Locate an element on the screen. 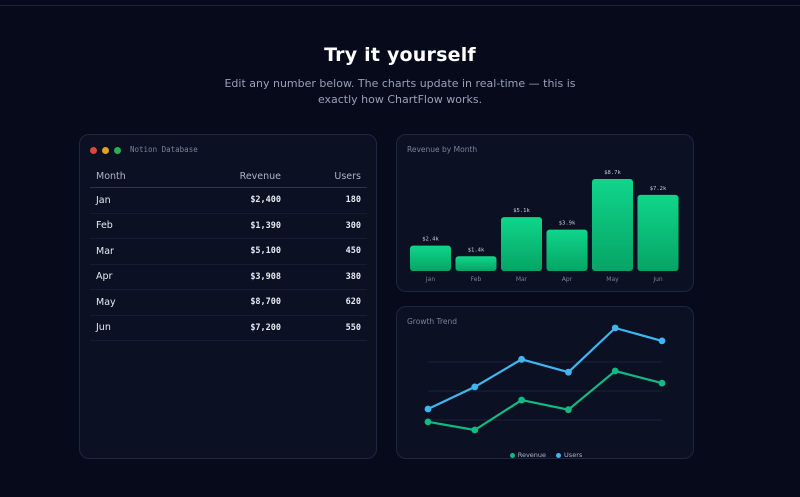 This screenshot has height=497, width=800. x-tick-label: May is located at coordinates (612, 279).